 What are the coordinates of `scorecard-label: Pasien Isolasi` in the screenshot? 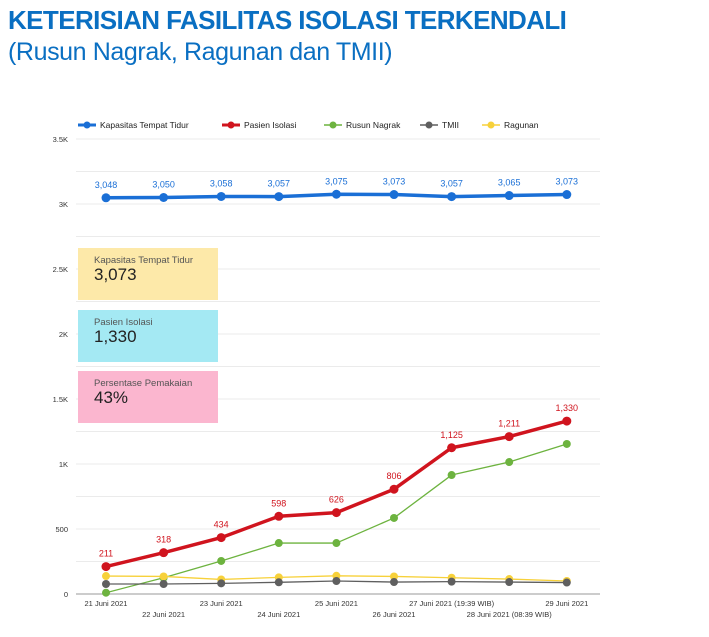 It's located at (123, 322).